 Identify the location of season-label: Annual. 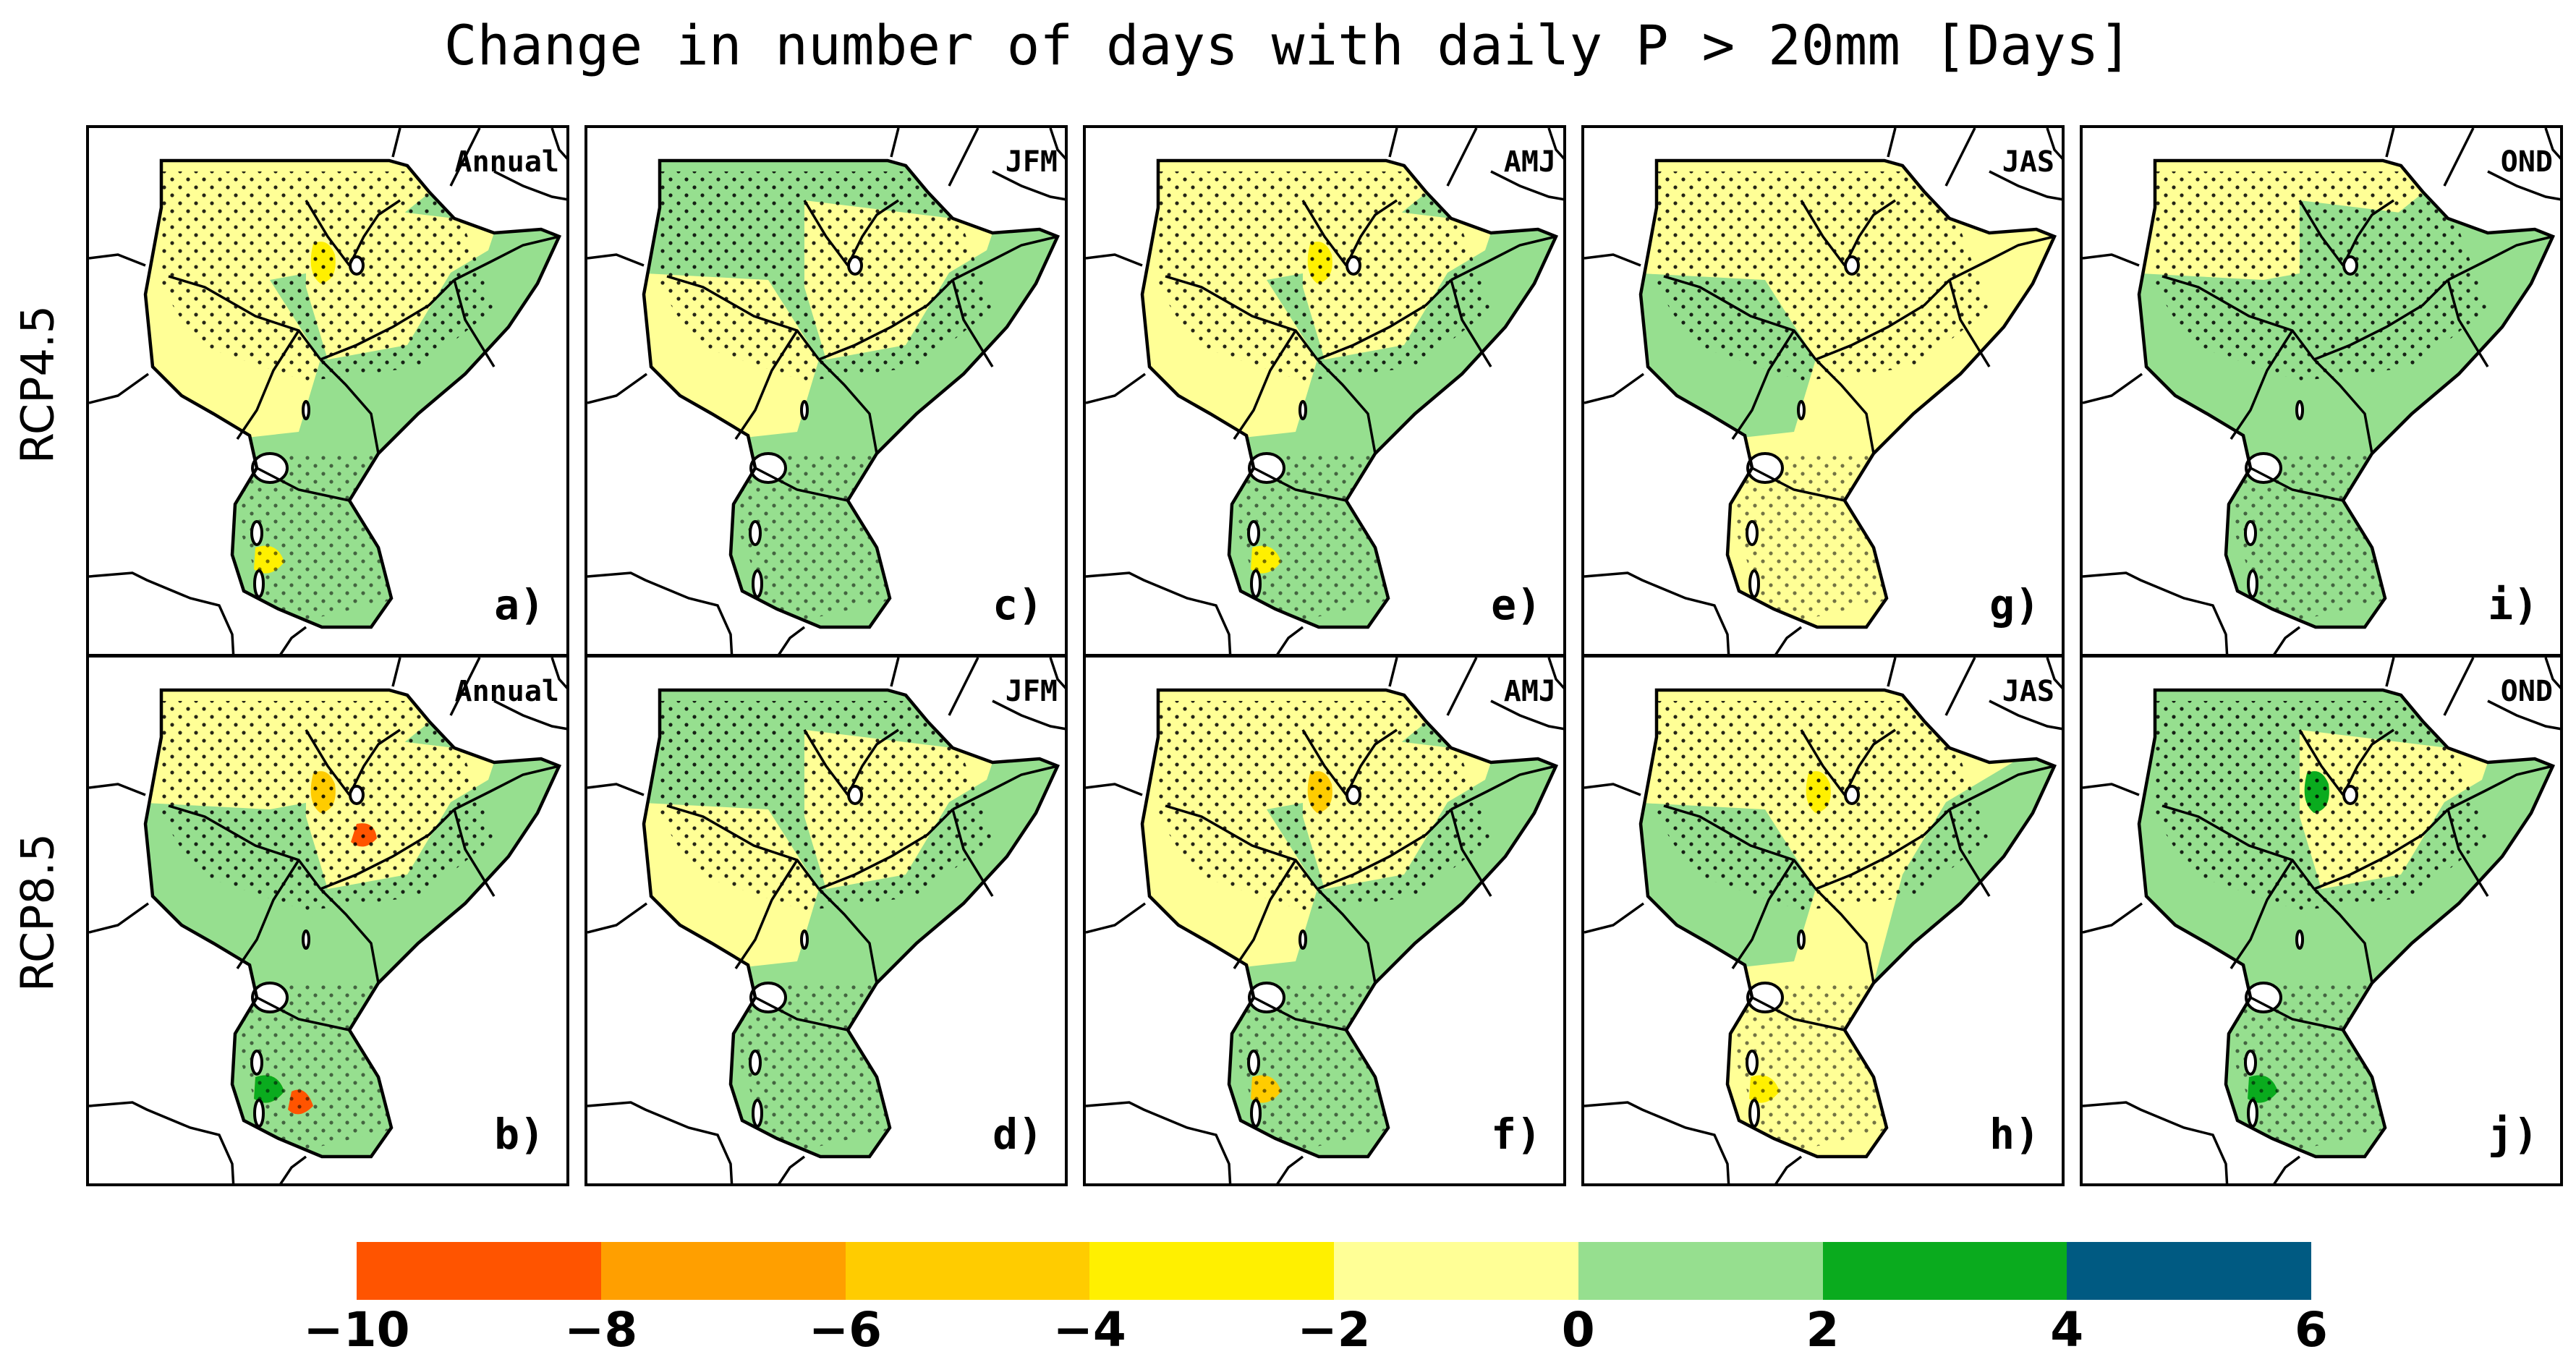
(507, 162).